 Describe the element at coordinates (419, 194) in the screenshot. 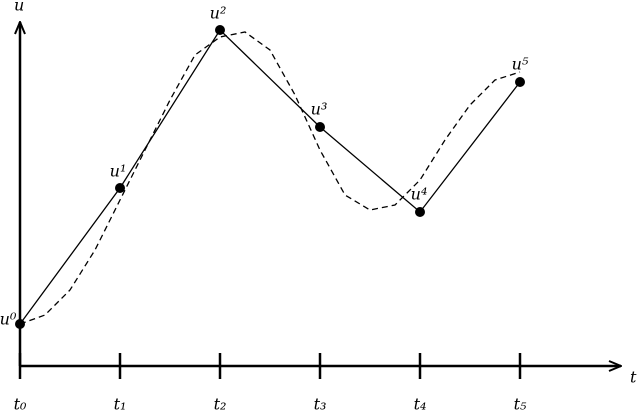

I see `point-label: u⁴` at that location.